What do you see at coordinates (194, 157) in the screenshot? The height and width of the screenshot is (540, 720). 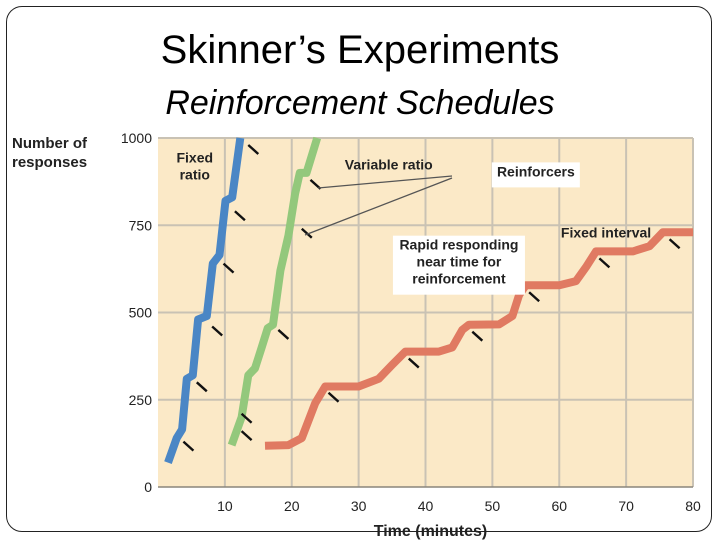 I see `annotation-fixed-ratio-line-1: Fixed` at bounding box center [194, 157].